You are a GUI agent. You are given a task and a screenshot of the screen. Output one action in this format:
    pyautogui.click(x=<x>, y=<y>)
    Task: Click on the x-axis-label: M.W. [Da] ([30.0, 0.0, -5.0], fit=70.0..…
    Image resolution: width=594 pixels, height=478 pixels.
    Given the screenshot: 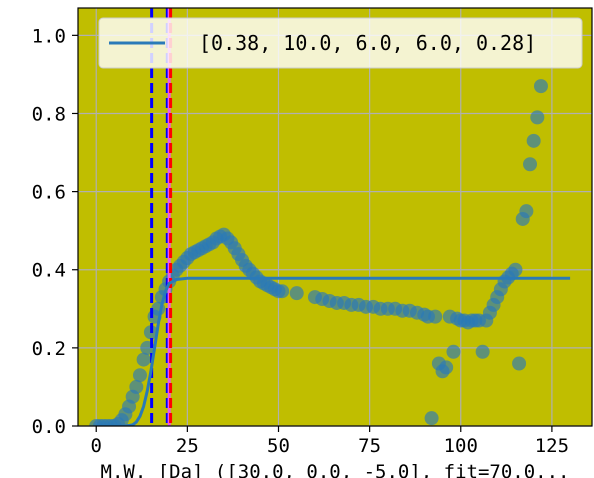 What is the action you would take?
    pyautogui.click(x=335, y=469)
    